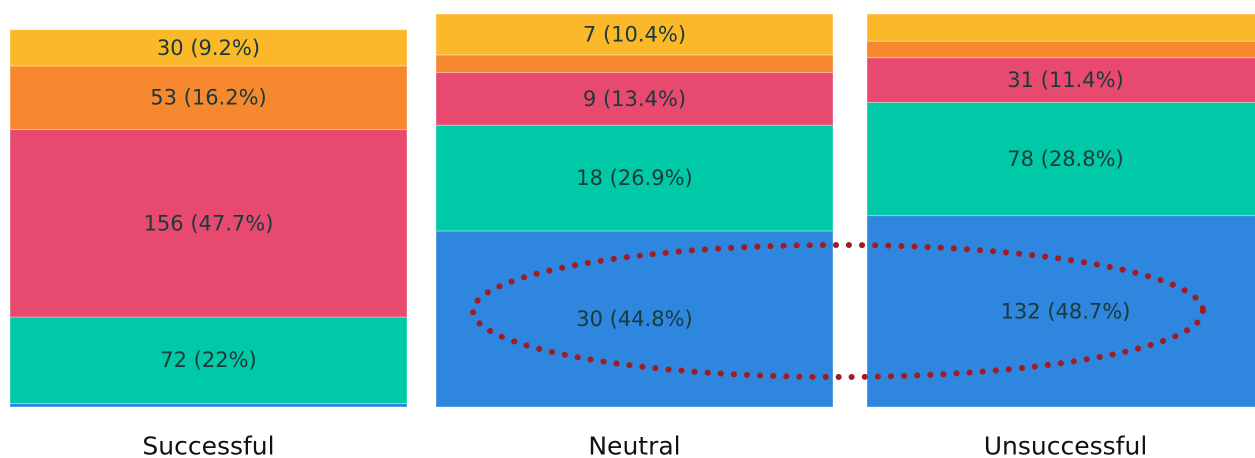  I want to click on segment-label-unsuccessful-1: 132 (48.7%), so click(1066, 311).